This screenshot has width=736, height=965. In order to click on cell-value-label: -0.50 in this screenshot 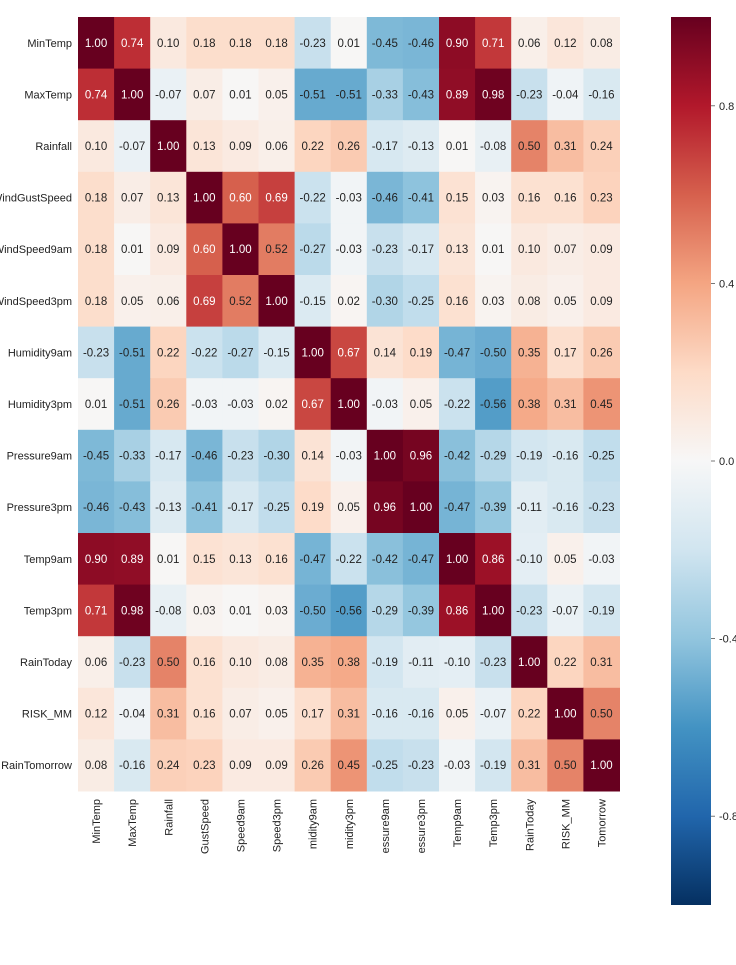, I will do `click(493, 353)`.